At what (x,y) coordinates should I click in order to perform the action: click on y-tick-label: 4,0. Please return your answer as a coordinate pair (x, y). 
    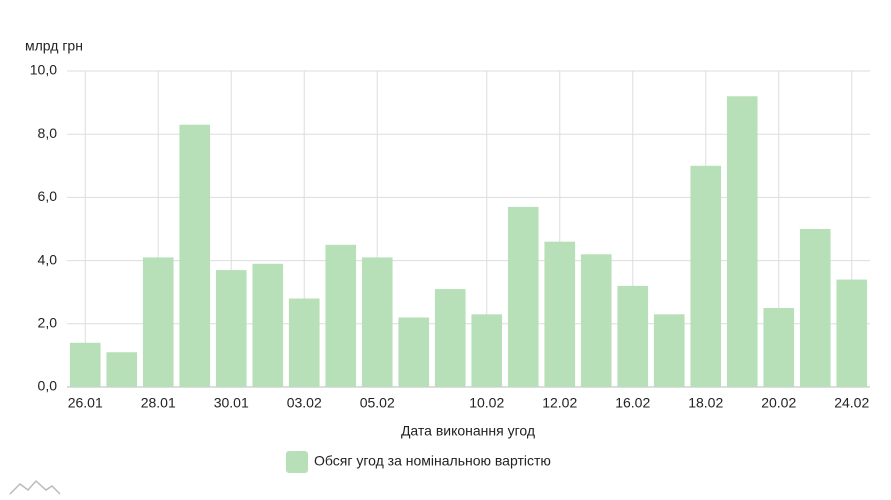
    Looking at the image, I should click on (48, 259).